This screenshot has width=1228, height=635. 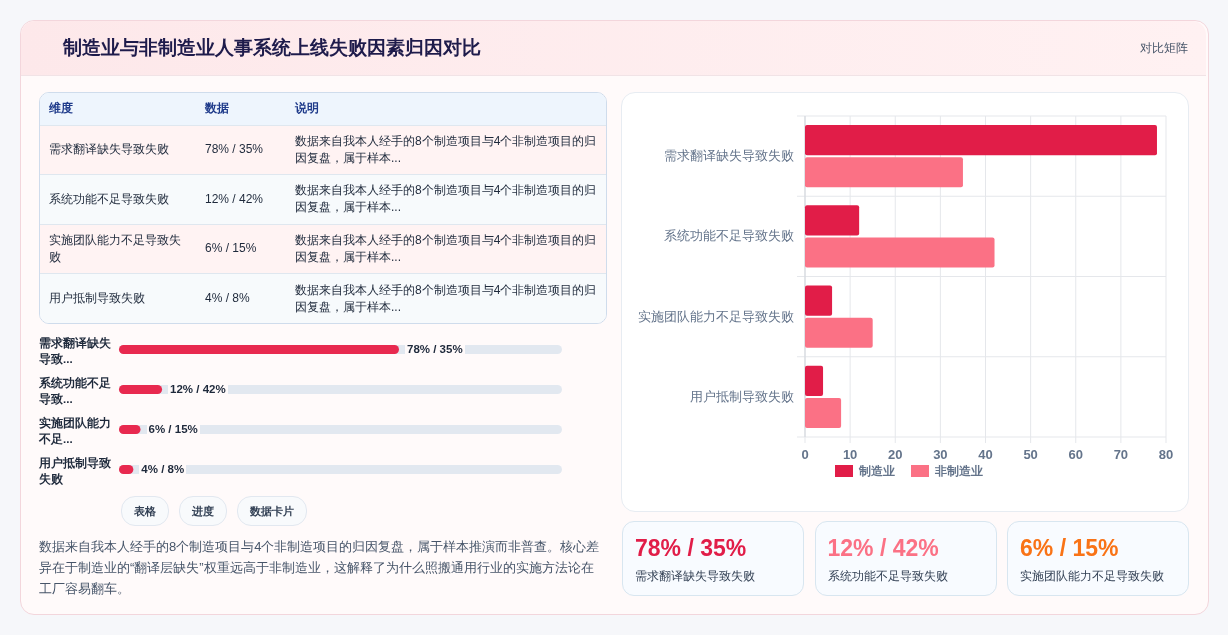 What do you see at coordinates (1092, 576) in the screenshot?
I see `text: 实施团队能力不足导致失败` at bounding box center [1092, 576].